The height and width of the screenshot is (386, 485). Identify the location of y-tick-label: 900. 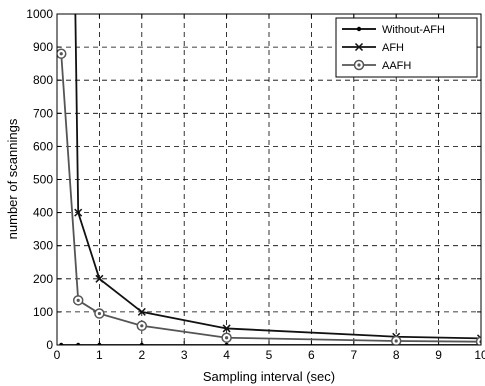
(43, 47).